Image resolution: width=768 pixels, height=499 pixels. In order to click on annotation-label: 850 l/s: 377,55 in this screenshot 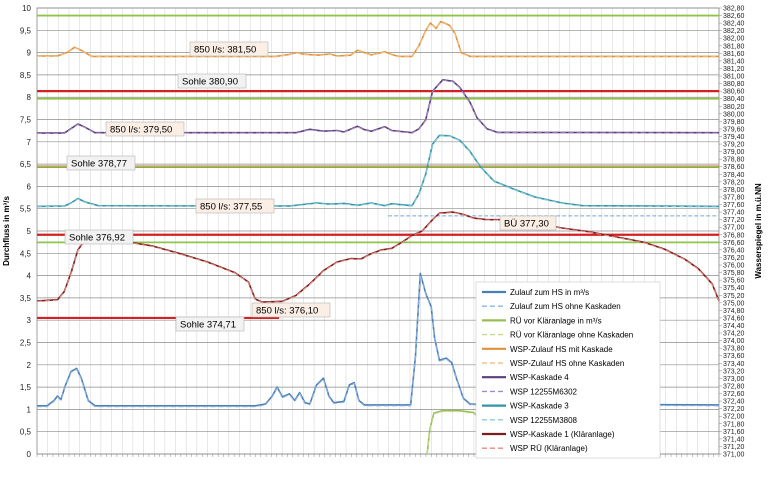, I will do `click(231, 207)`.